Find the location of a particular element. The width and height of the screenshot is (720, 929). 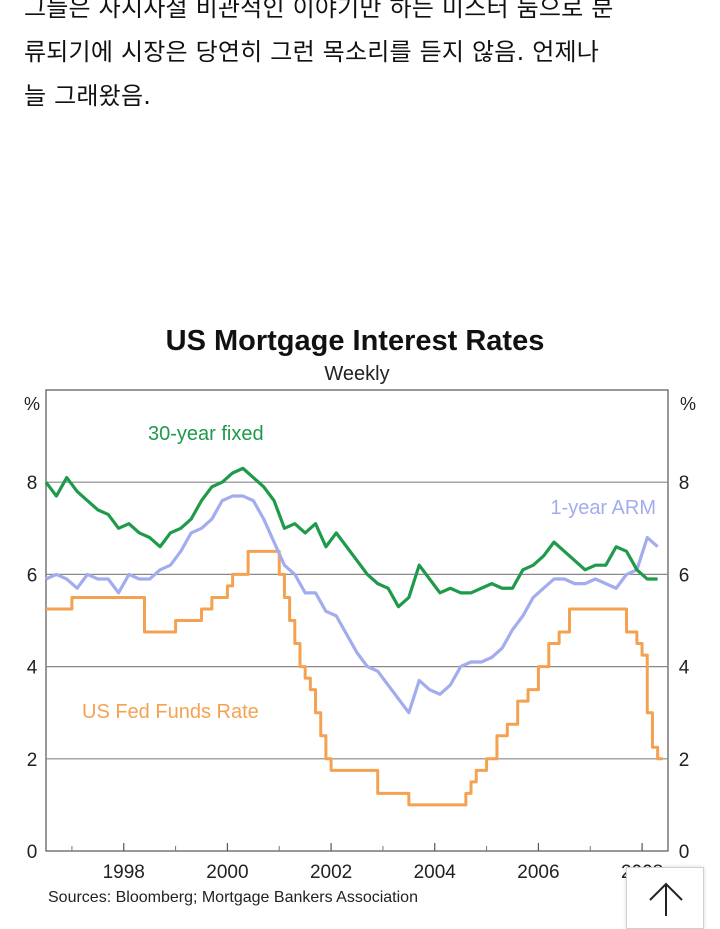

x-tick-label: 1998 is located at coordinates (124, 872).